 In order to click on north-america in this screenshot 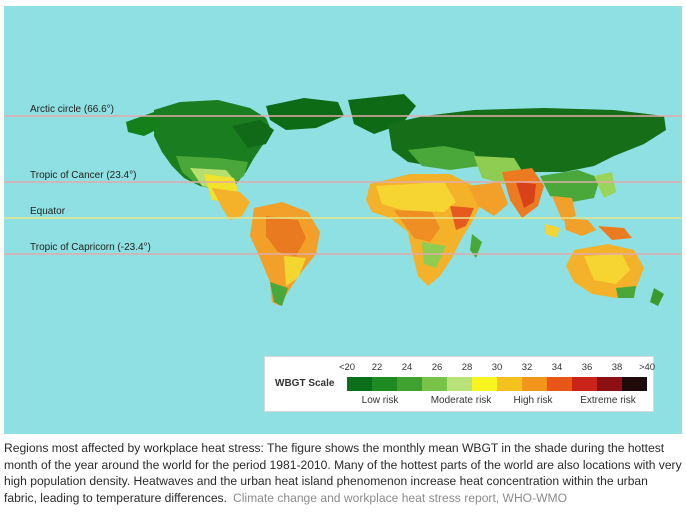, I will do `click(235, 159)`.